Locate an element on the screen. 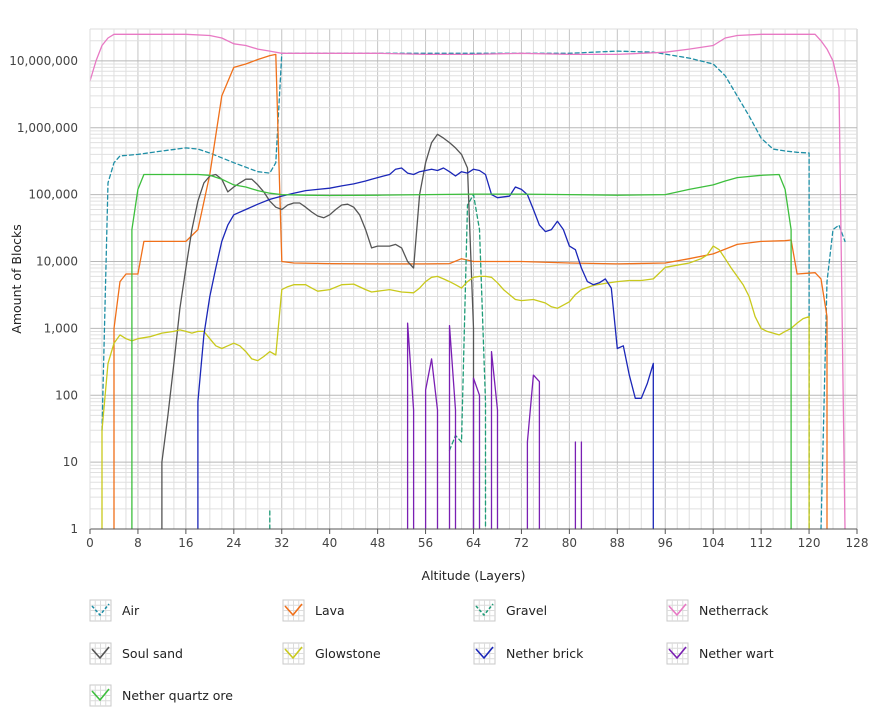  x-tick-label: 24 is located at coordinates (233, 543).